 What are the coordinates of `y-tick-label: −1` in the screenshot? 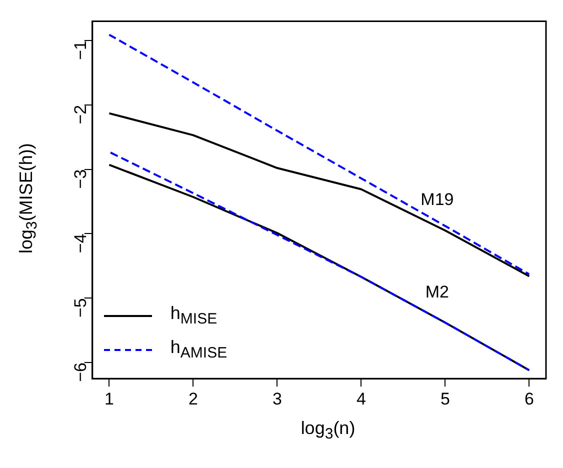 It's located at (80, 50).